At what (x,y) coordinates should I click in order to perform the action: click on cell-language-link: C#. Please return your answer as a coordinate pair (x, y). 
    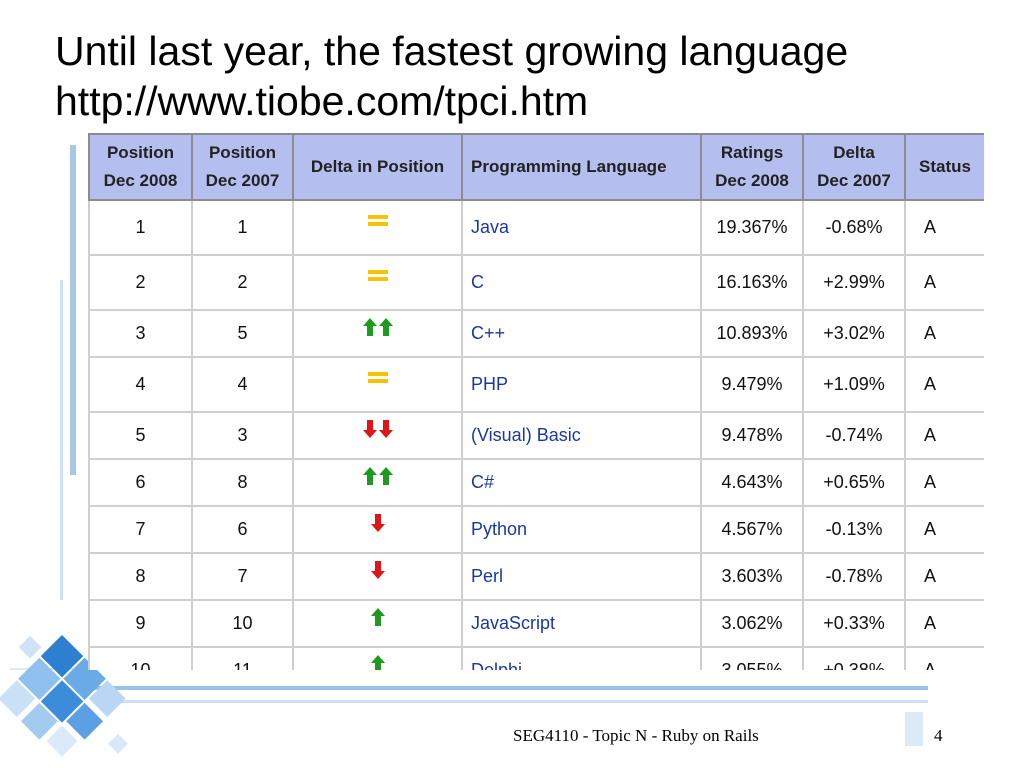
    Looking at the image, I should click on (581, 482).